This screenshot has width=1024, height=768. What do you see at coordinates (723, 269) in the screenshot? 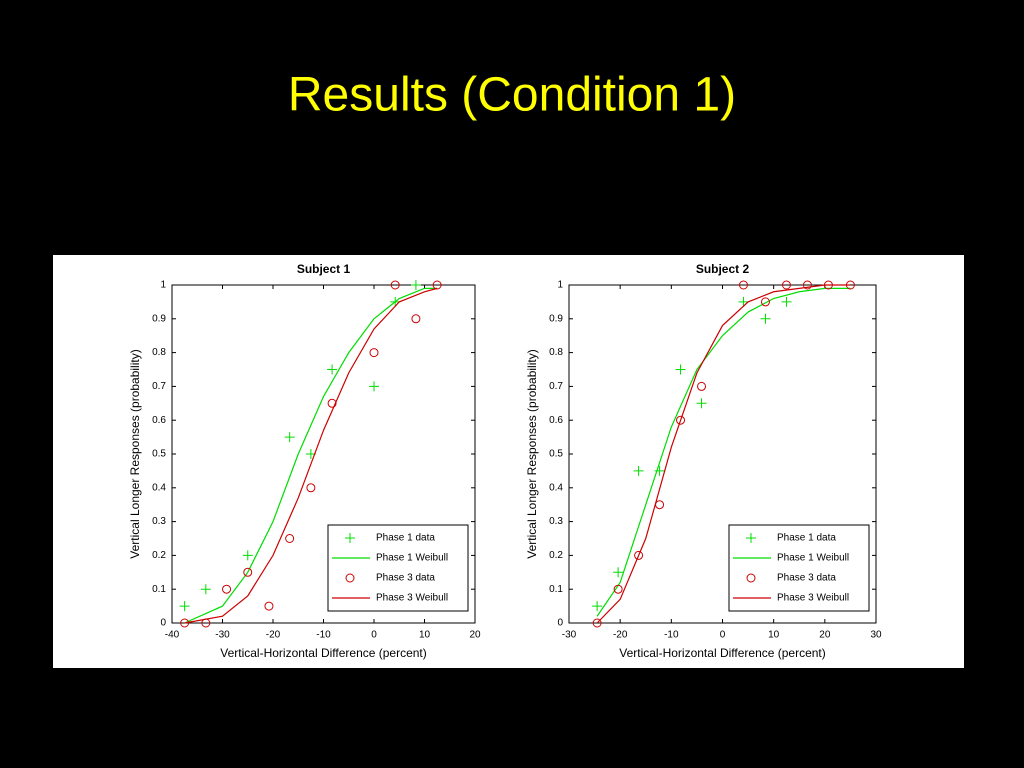
I see `chart-title: Subject 2` at bounding box center [723, 269].